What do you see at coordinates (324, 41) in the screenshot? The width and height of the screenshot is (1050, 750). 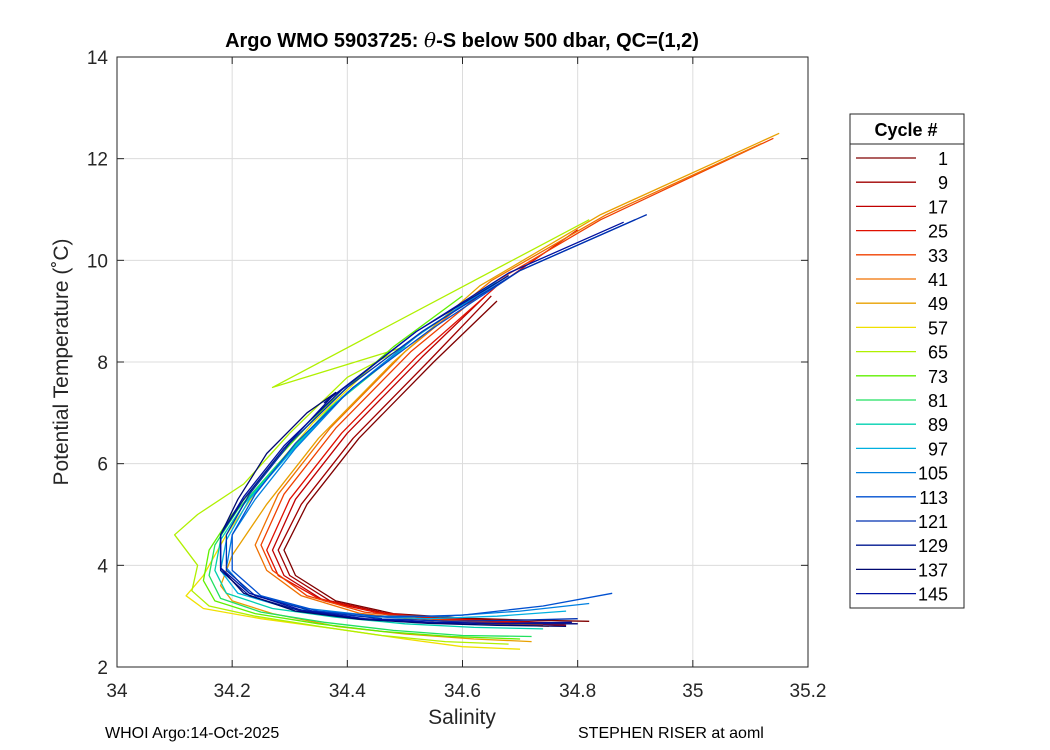 I see `title-prefix: Argo WMO 5903725:` at bounding box center [324, 41].